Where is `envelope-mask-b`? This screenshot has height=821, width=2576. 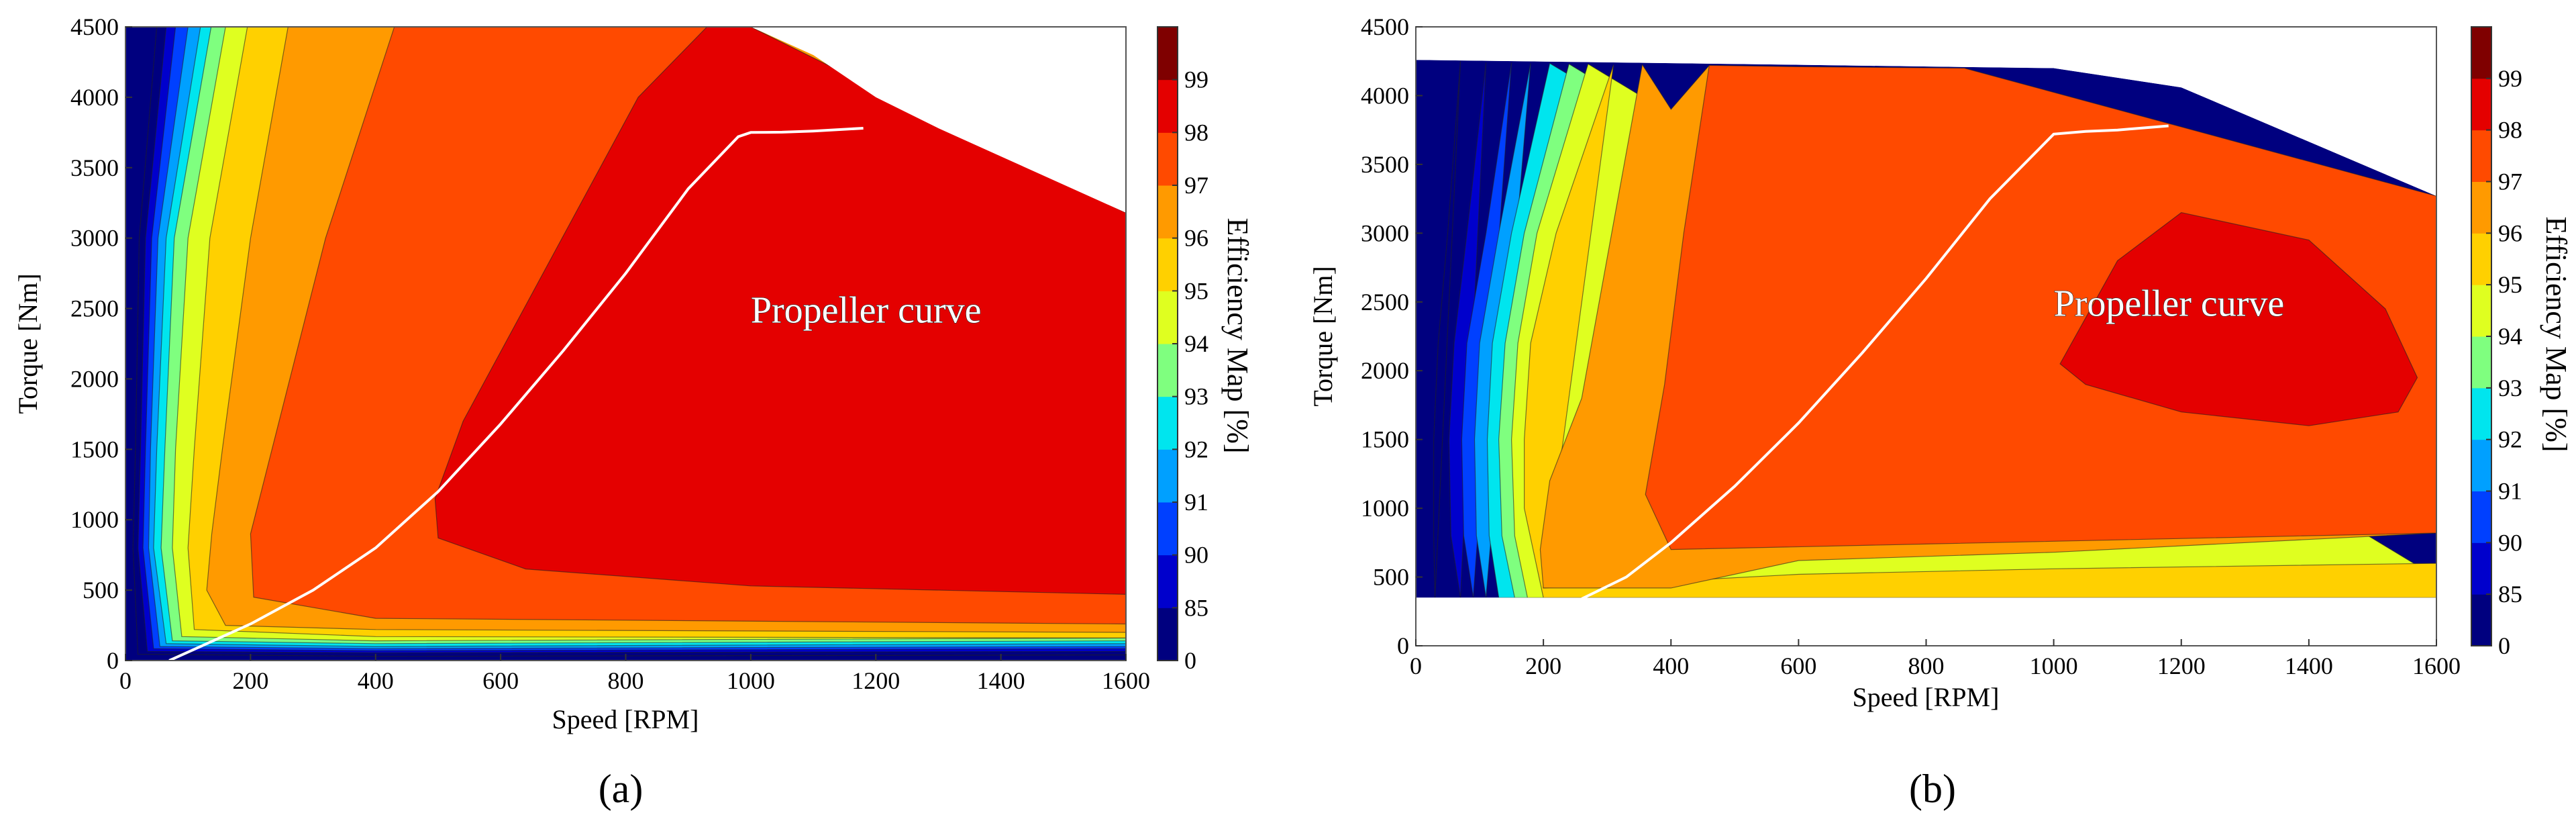 envelope-mask-b is located at coordinates (1926, 112).